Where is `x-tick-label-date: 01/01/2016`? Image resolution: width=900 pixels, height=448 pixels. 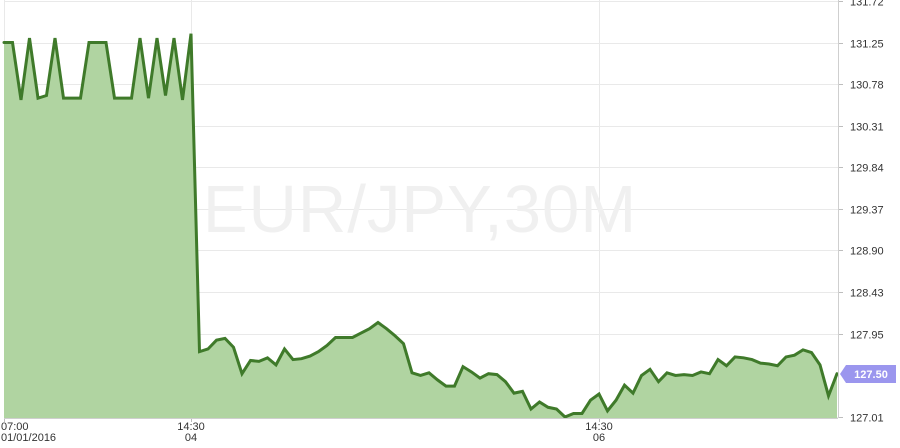
x-tick-label-date: 01/01/2016 is located at coordinates (28, 438).